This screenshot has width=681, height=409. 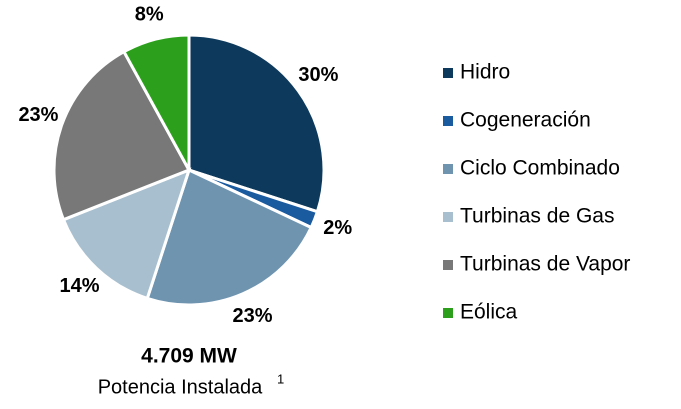 I want to click on legend-label: Ciclo Combinado, so click(x=540, y=168).